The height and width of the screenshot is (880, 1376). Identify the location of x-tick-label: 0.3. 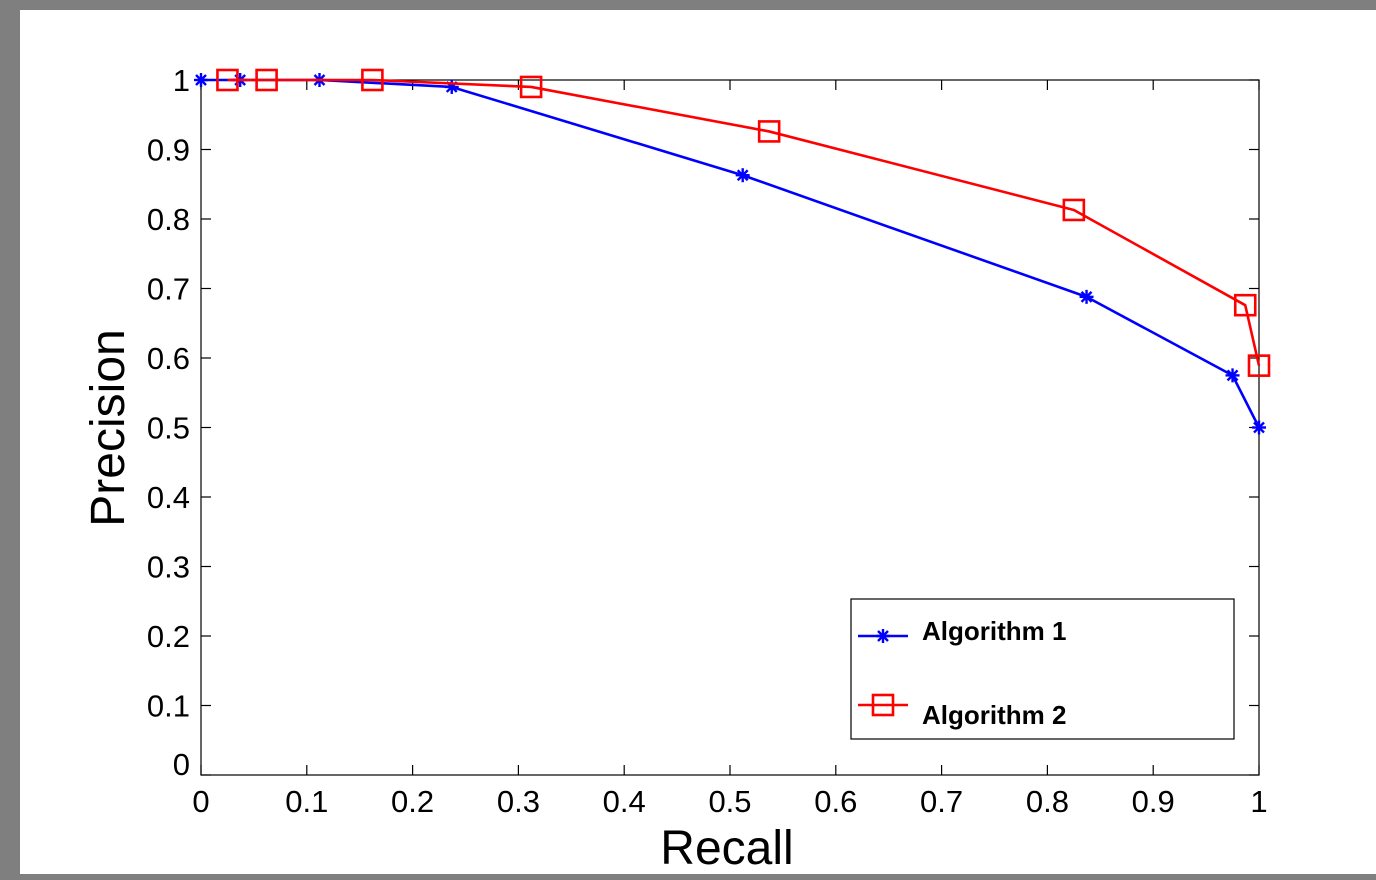
(518, 801).